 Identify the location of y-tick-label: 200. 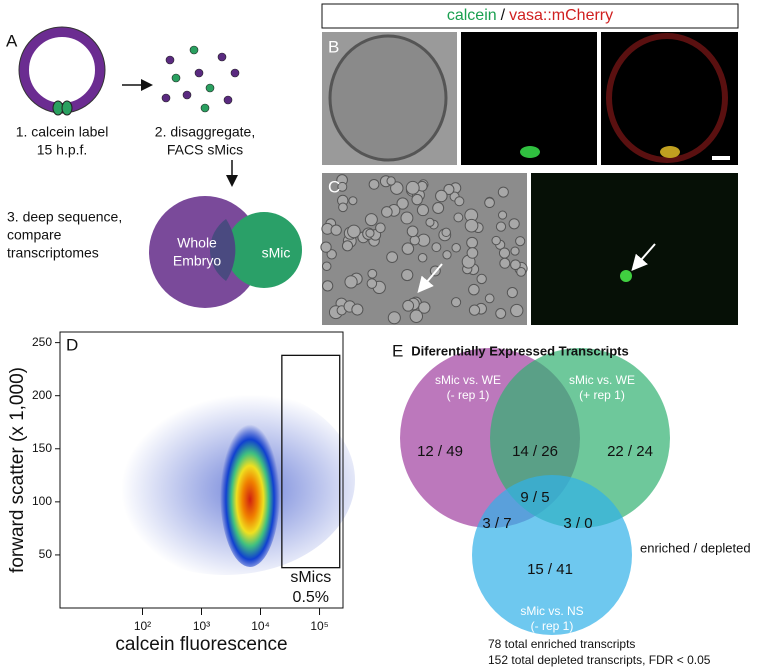
(42, 395).